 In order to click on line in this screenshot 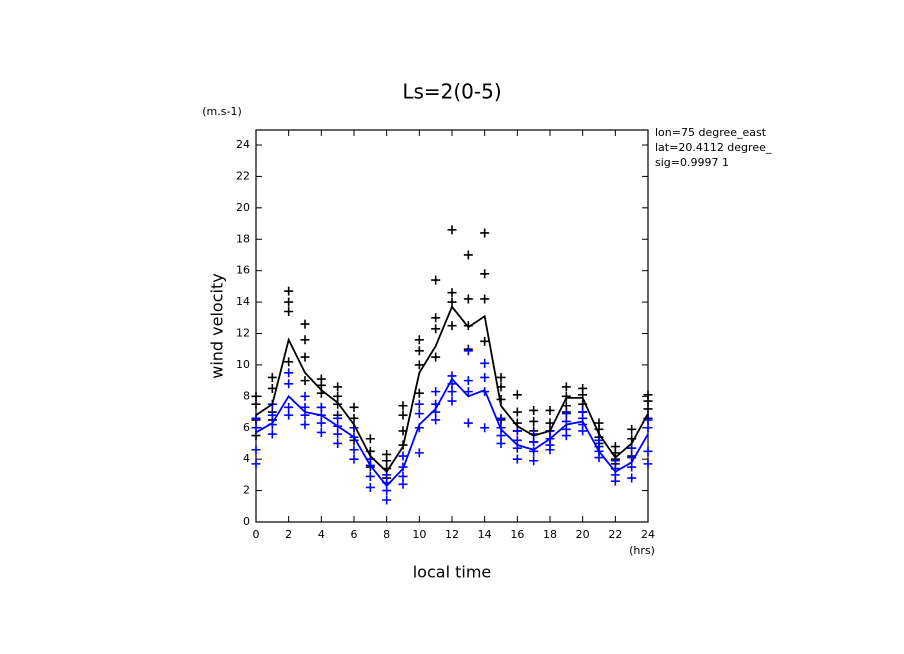, I will do `click(452, 389)`.